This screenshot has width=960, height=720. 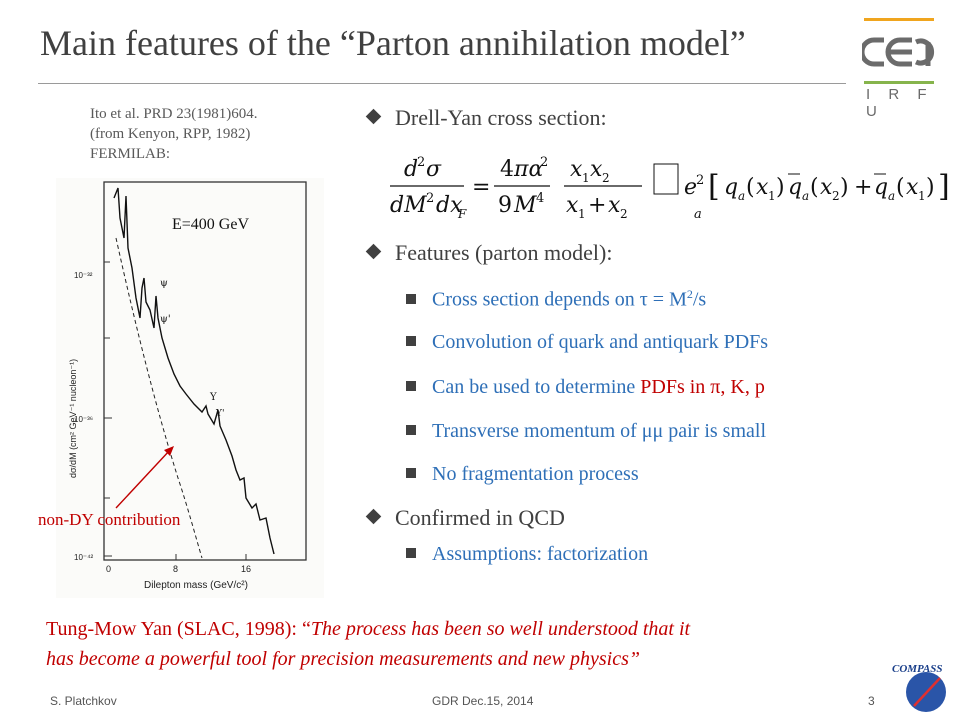 What do you see at coordinates (84, 557) in the screenshot?
I see `y-tick-label: 10⁻⁴²` at bounding box center [84, 557].